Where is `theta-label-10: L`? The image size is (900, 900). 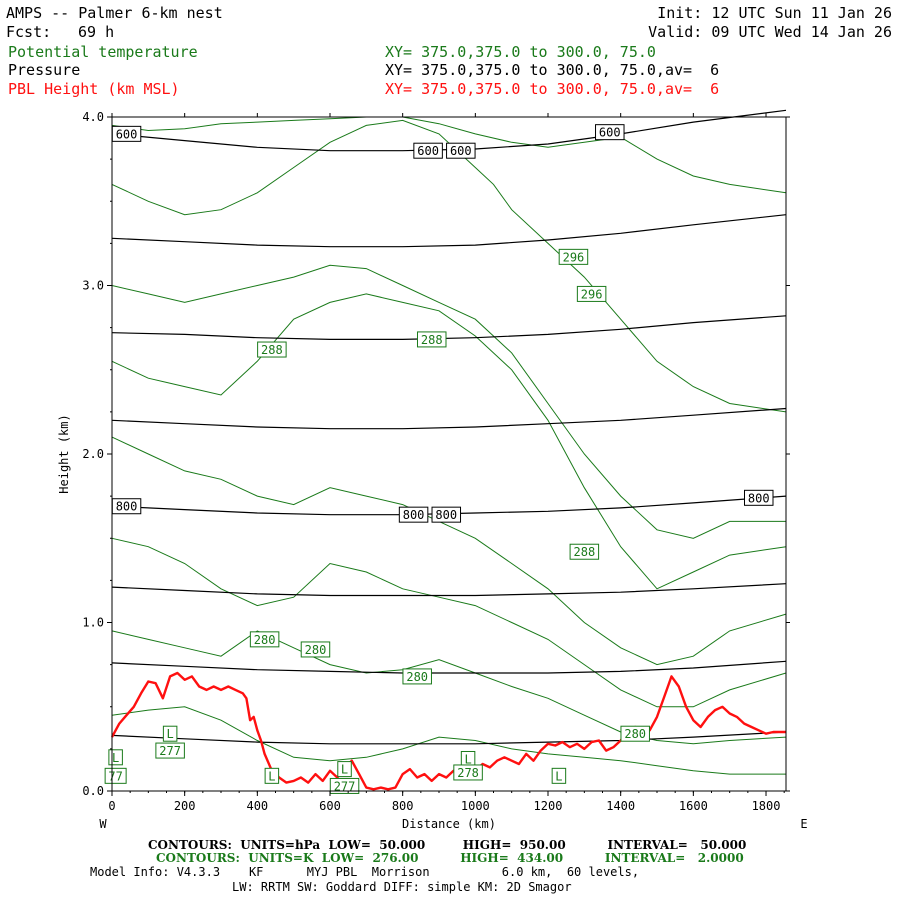 theta-label-10: L is located at coordinates (115, 758).